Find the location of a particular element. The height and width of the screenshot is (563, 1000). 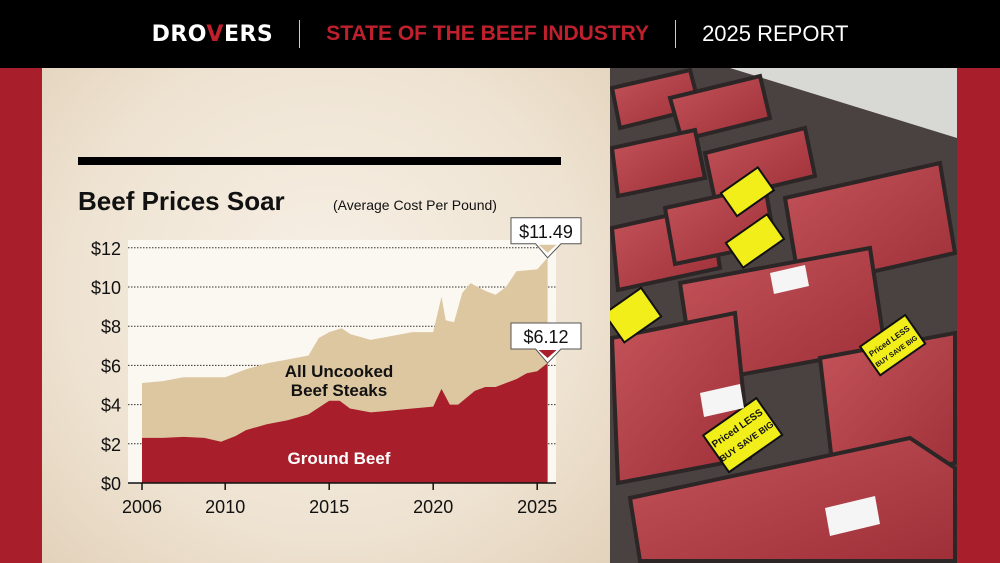

logo-part: ERS is located at coordinates (248, 34).